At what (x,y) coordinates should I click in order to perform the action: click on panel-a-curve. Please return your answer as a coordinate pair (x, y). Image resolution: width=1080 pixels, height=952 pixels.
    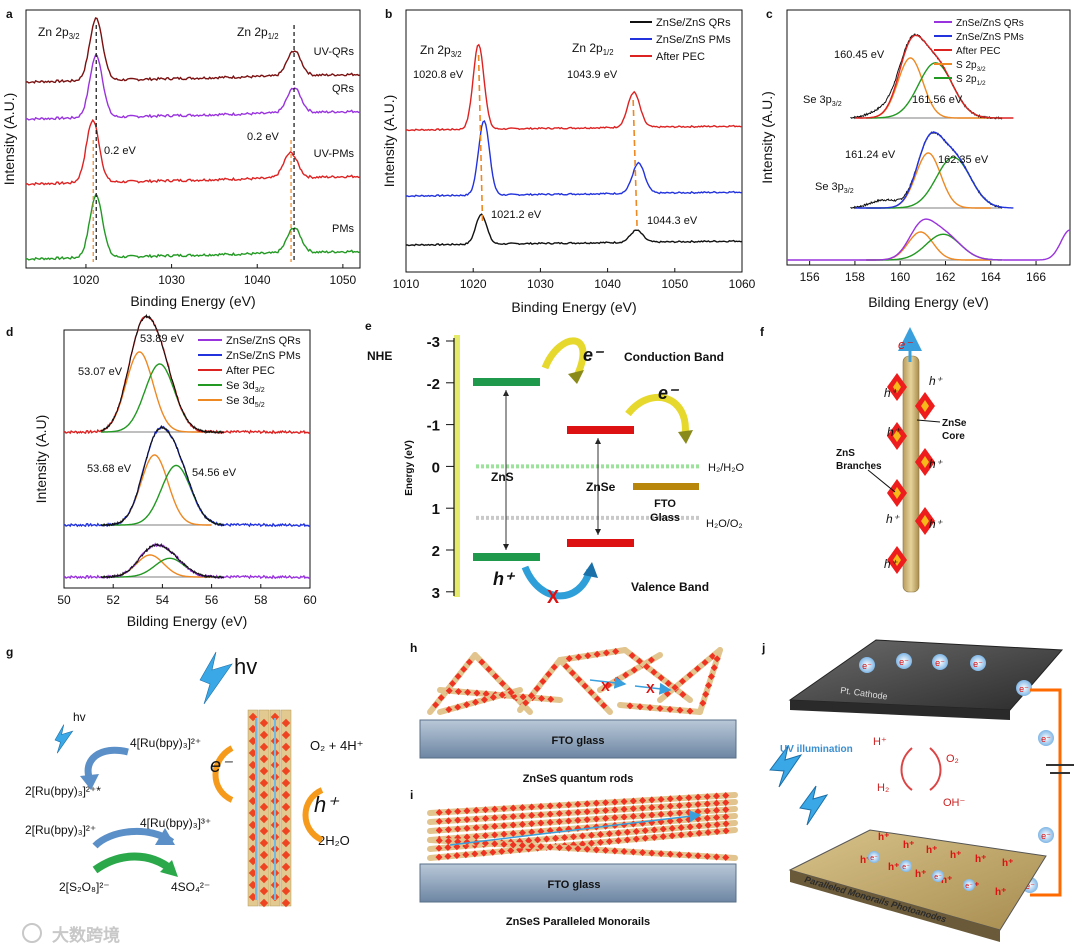
    Looking at the image, I should click on (193, 87).